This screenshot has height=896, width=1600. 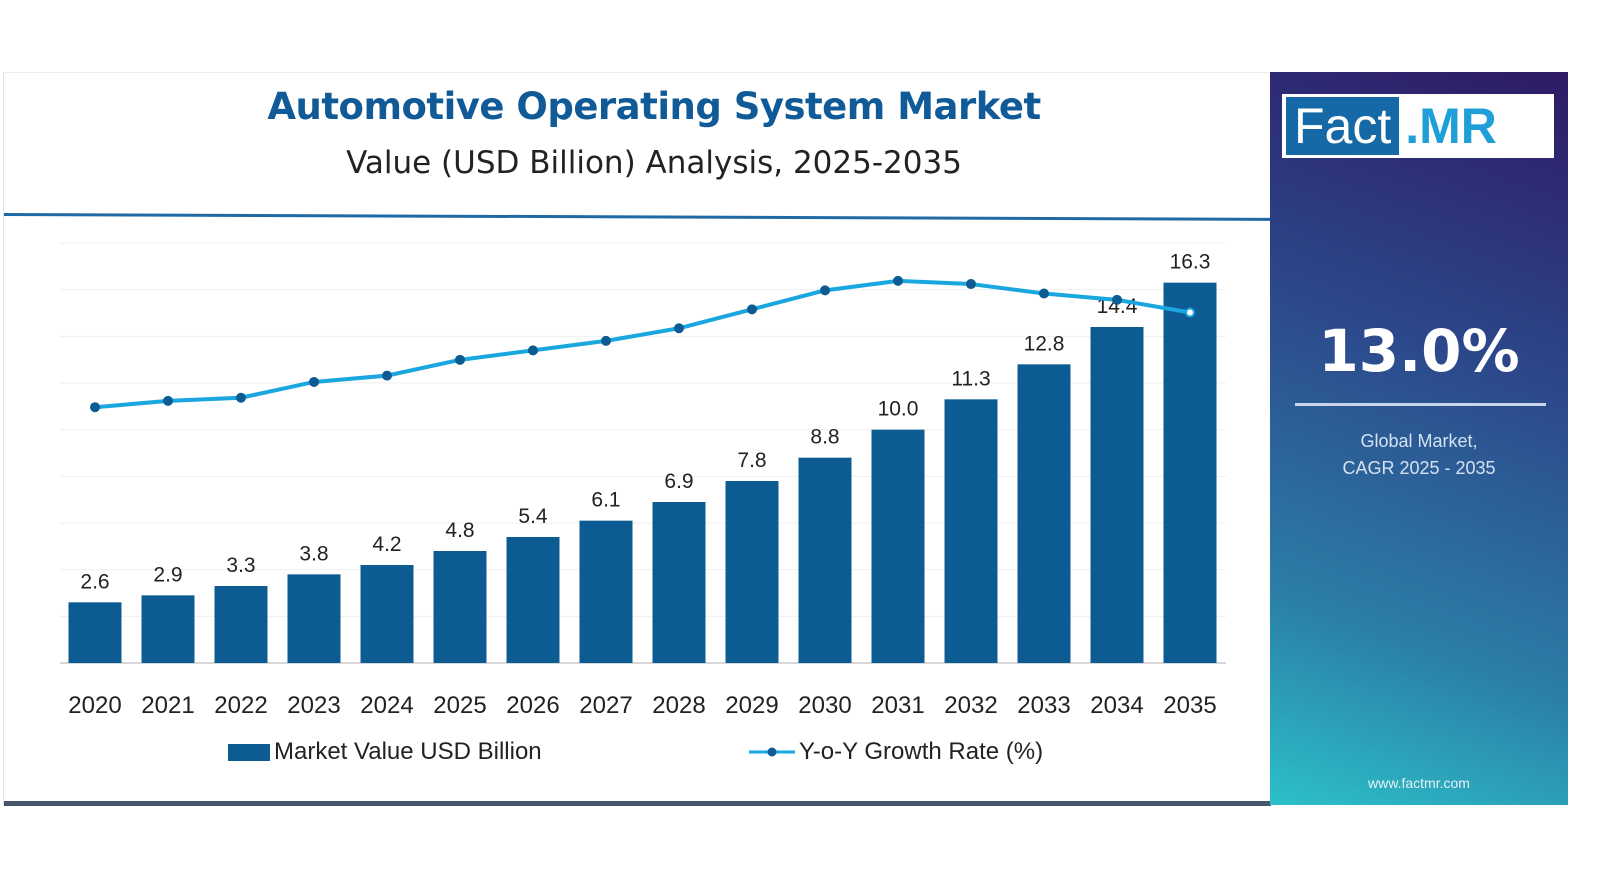 I want to click on x-tick-2031: 2031, so click(x=897, y=705).